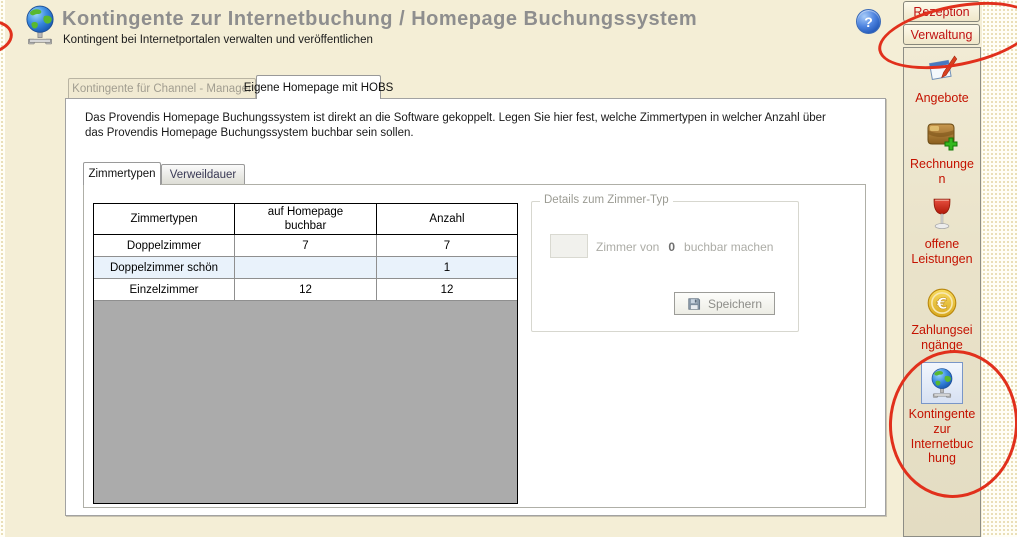  What do you see at coordinates (569, 246) in the screenshot?
I see `room-count-input` at bounding box center [569, 246].